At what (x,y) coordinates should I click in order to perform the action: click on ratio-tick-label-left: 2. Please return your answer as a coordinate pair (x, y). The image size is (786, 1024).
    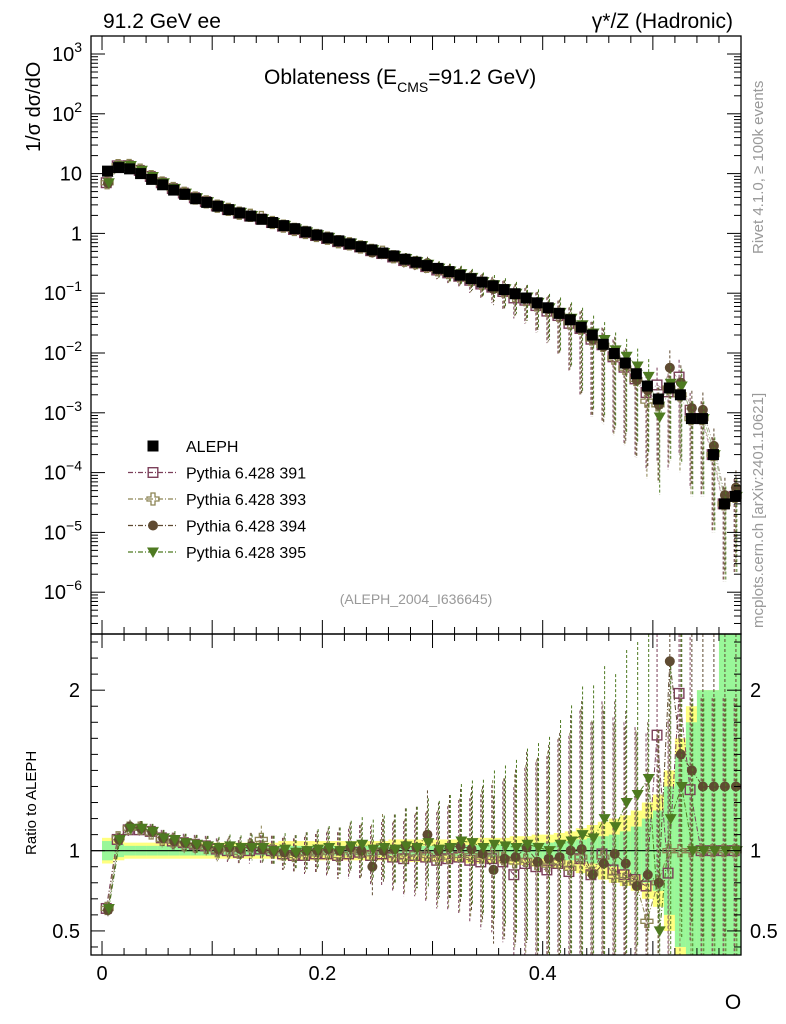
    Looking at the image, I should click on (74, 691).